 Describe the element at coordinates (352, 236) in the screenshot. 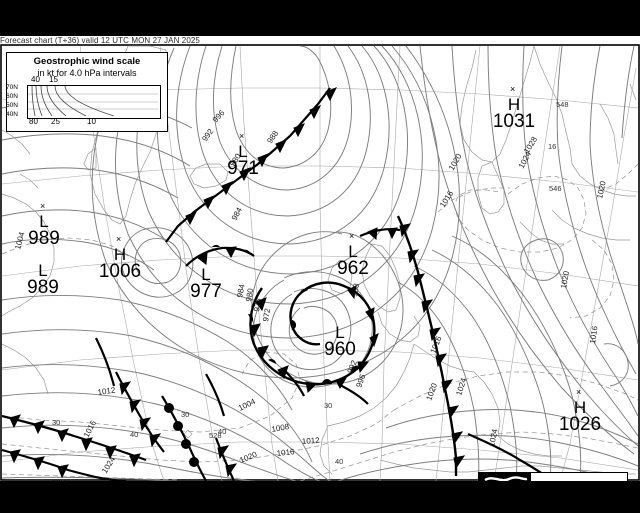

I see `centre-cross-marker-L-962: ×` at that location.